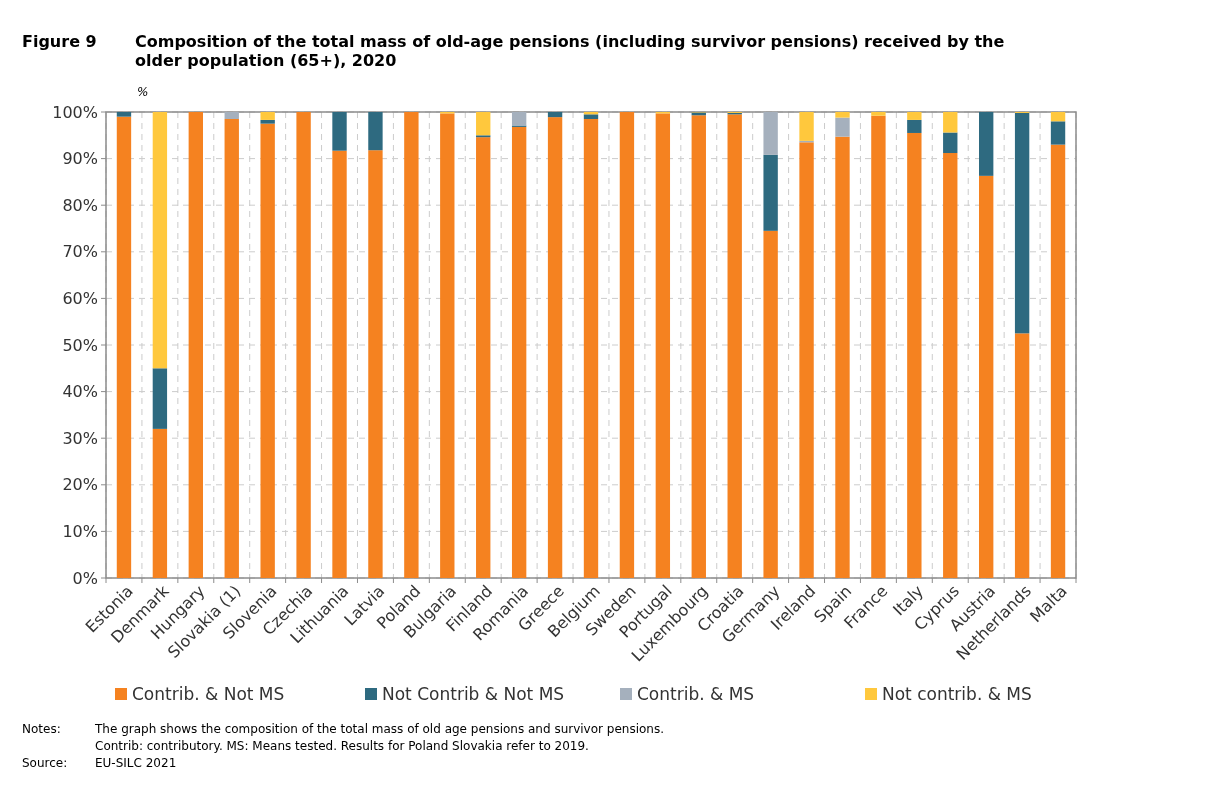 This screenshot has height=785, width=1205. I want to click on y-tick-label: 60%, so click(80, 298).